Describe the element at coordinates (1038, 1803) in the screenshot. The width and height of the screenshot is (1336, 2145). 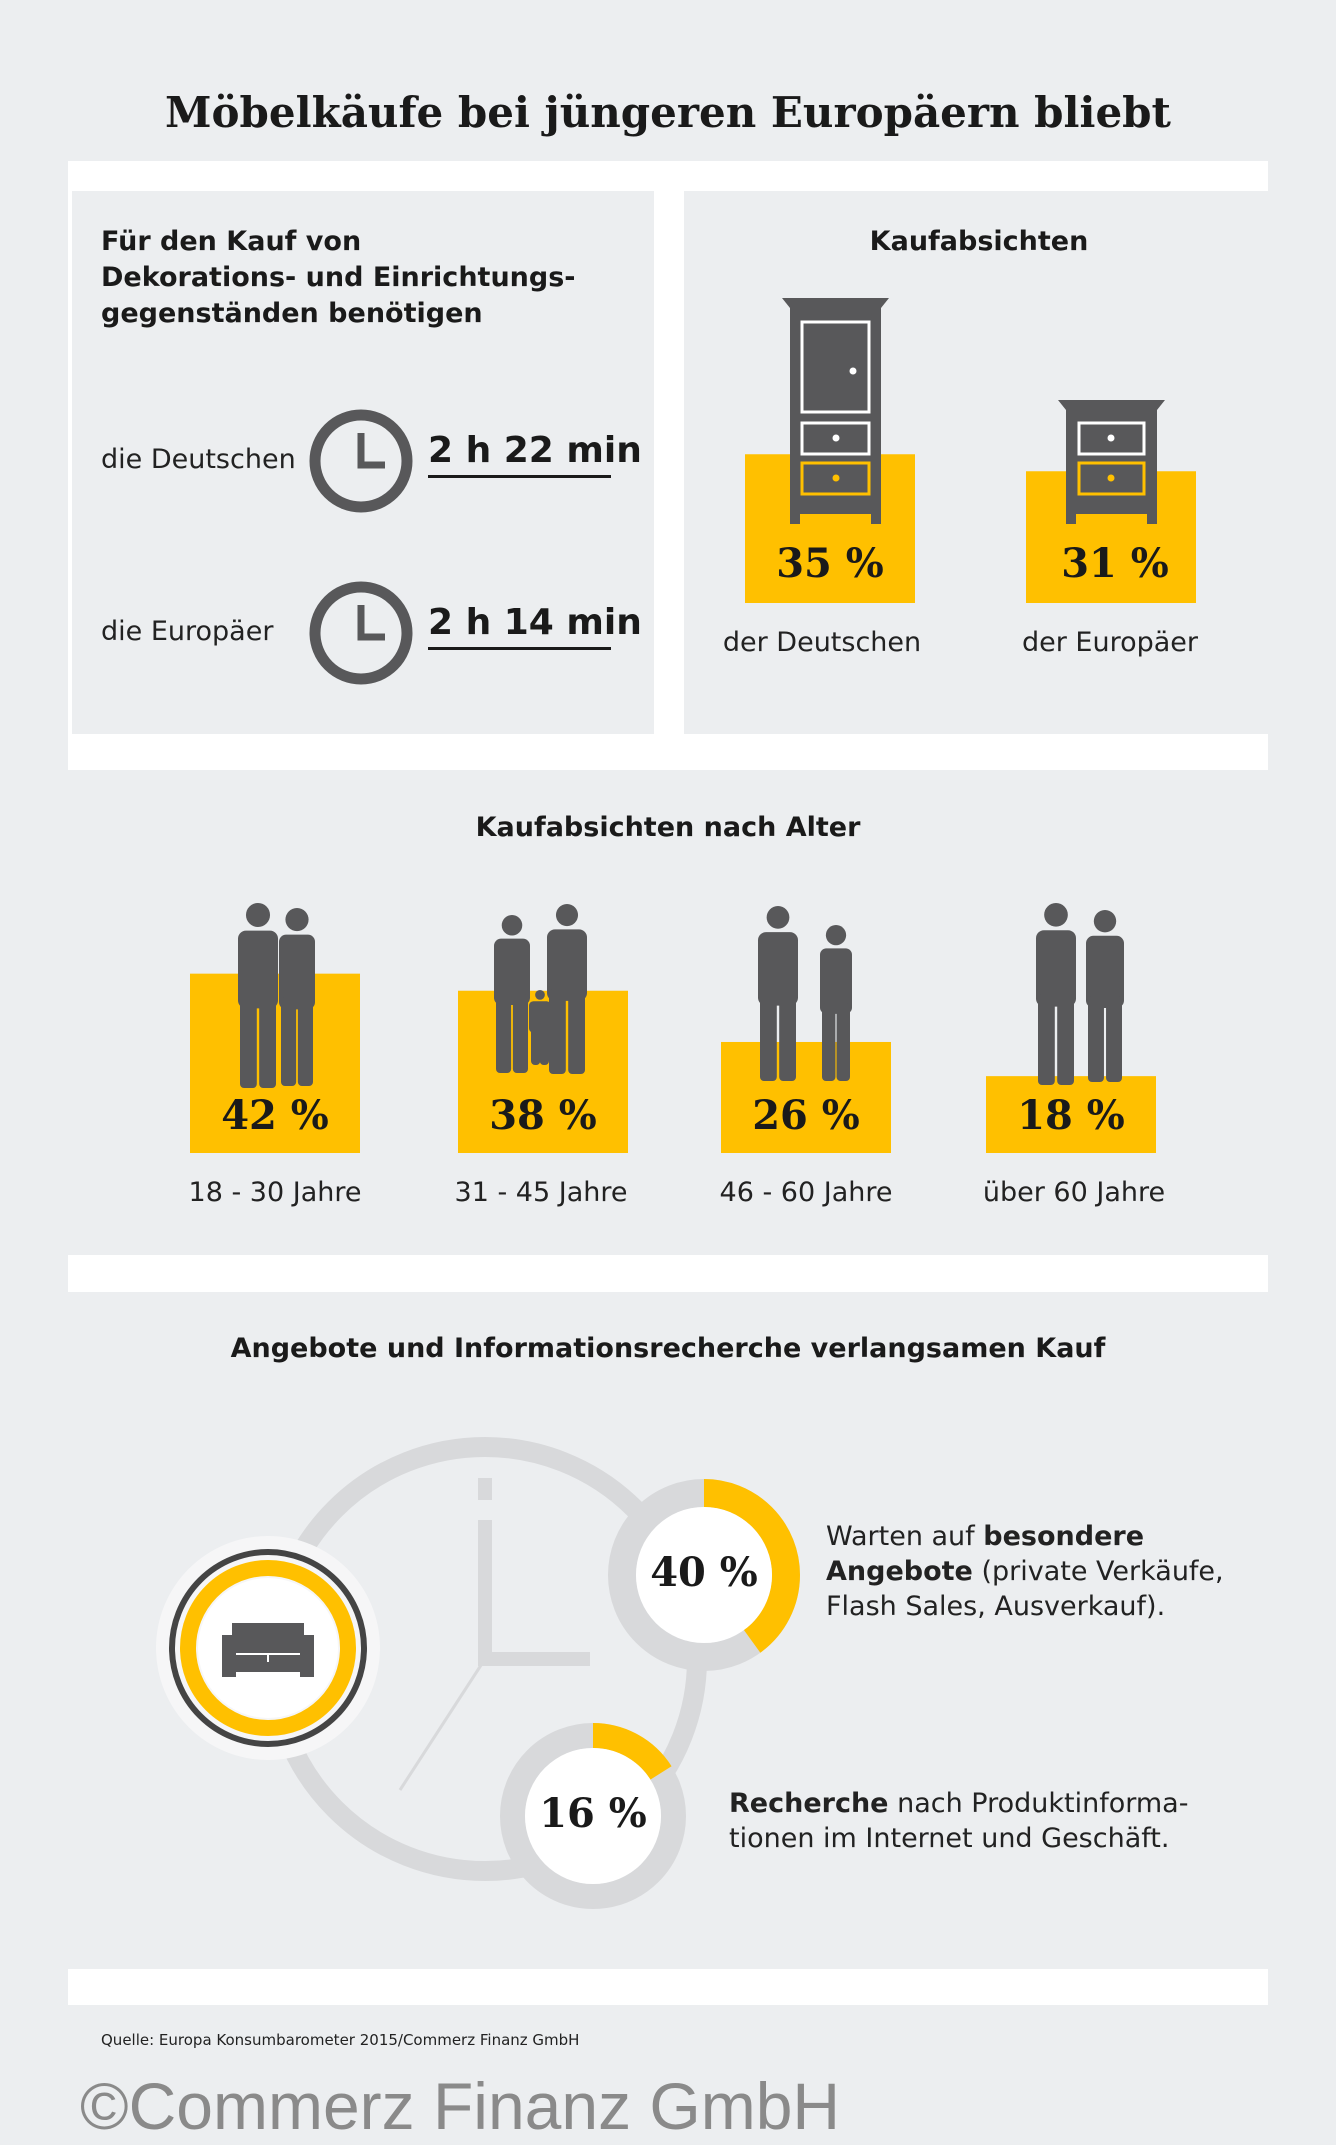
I see `research-text-rest: nach Produktinforma-` at that location.